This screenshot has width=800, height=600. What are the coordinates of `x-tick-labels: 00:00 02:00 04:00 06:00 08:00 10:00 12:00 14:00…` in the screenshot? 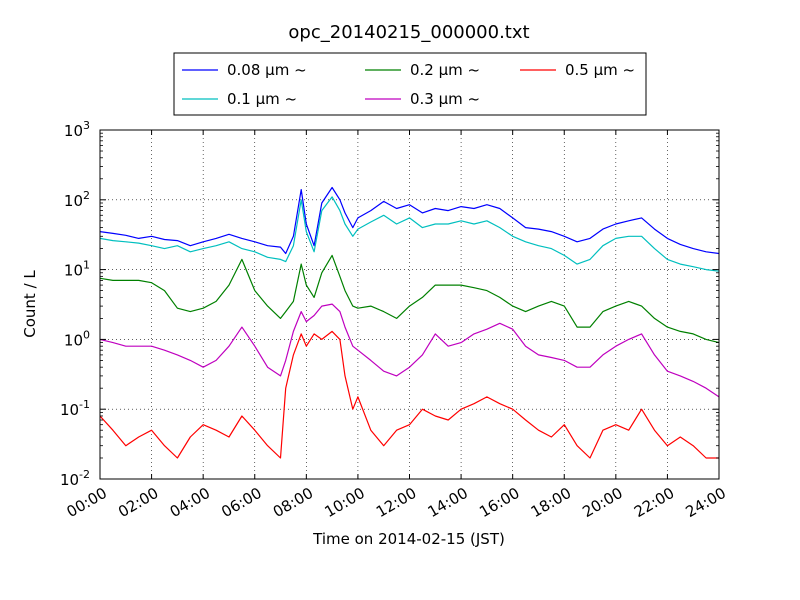 It's located at (396, 502).